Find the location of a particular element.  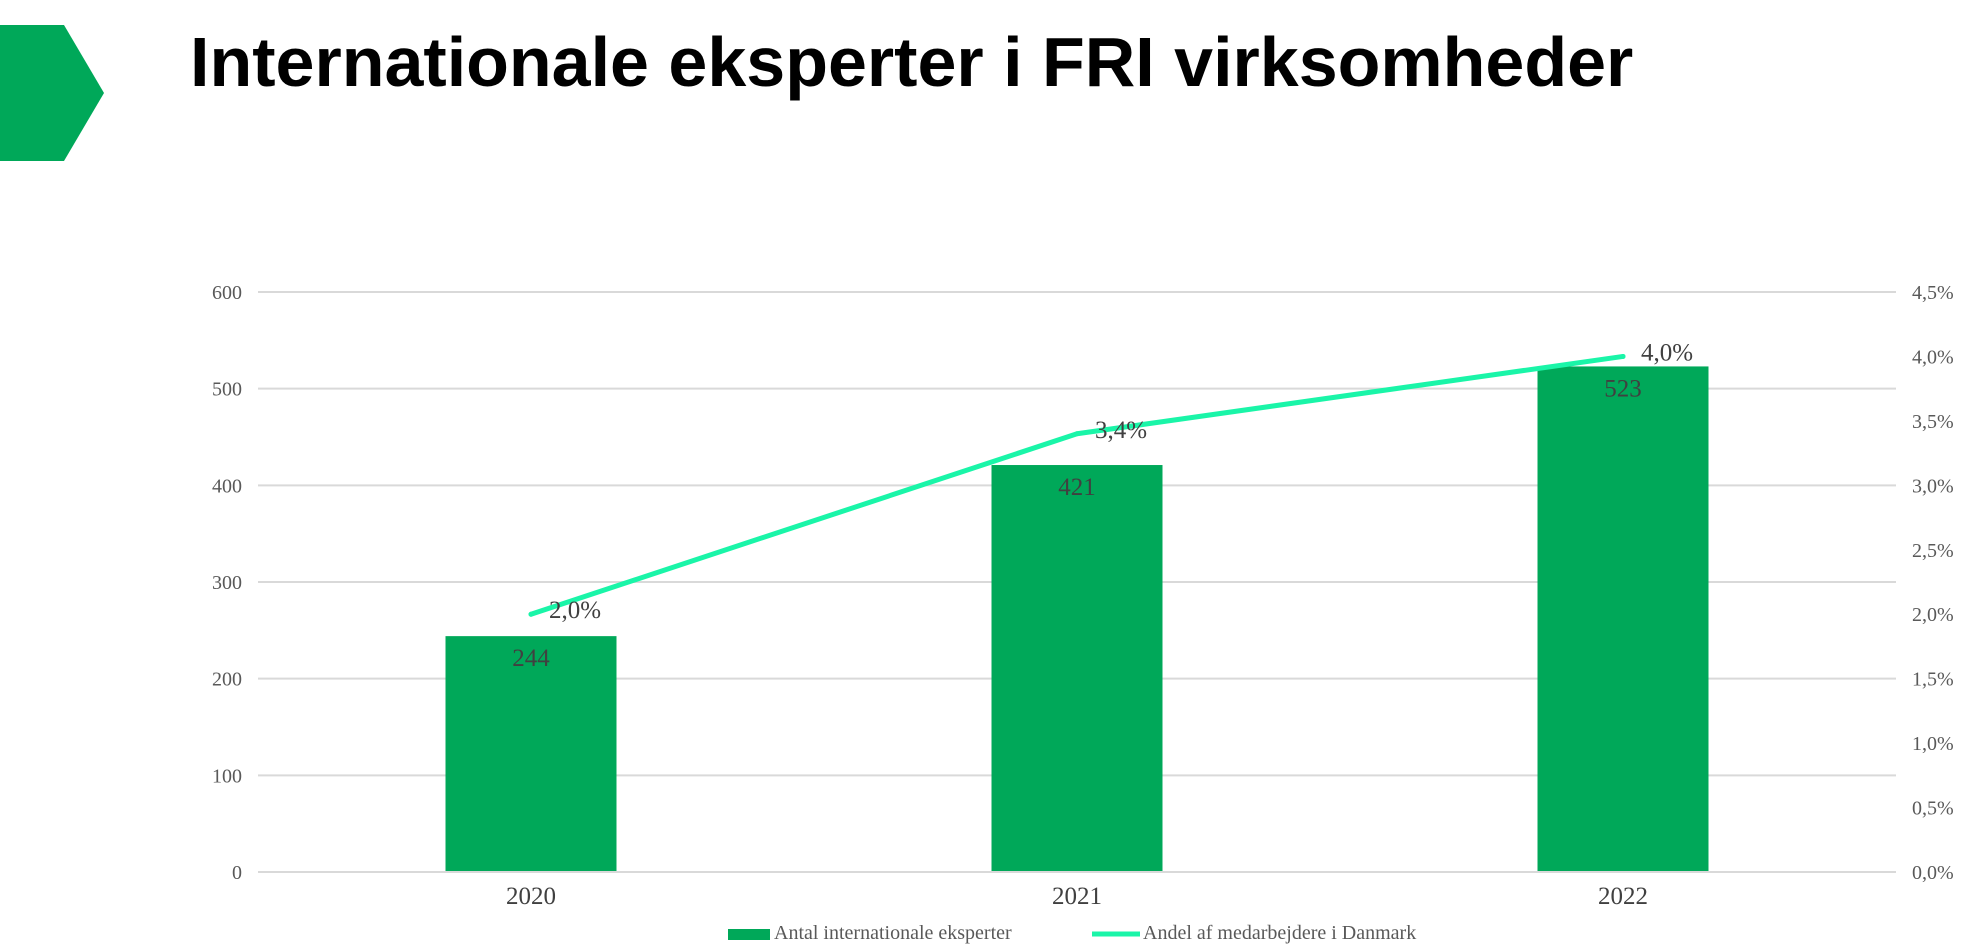

y-right-tick-label: 4,5% is located at coordinates (1933, 293).